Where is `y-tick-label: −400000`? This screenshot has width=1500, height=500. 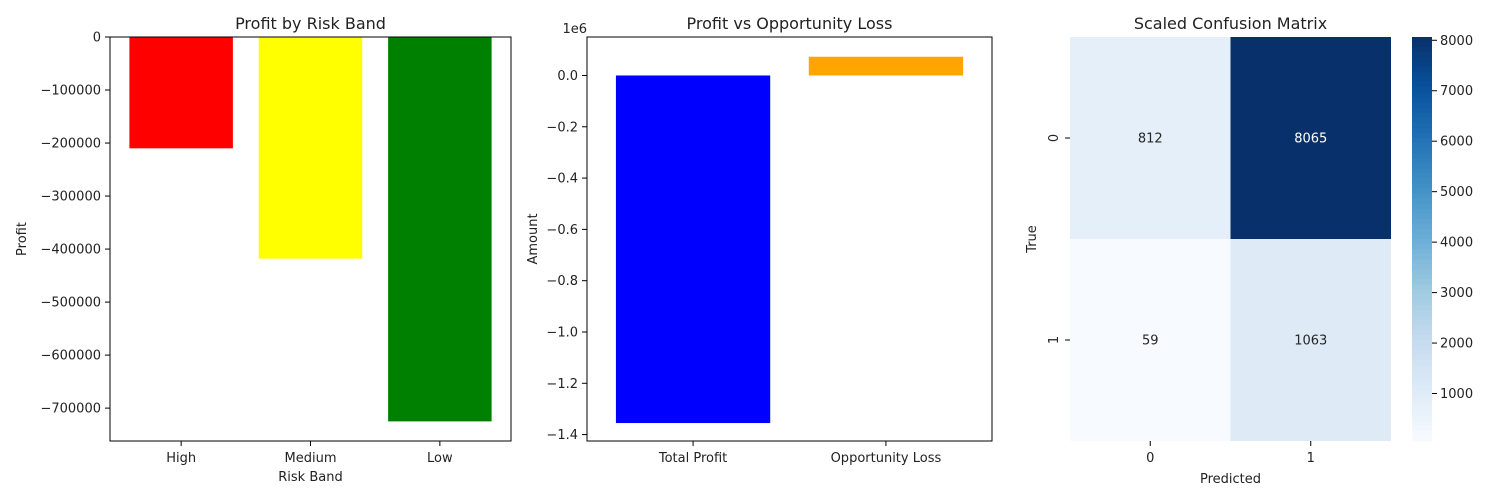 y-tick-label: −400000 is located at coordinates (70, 250).